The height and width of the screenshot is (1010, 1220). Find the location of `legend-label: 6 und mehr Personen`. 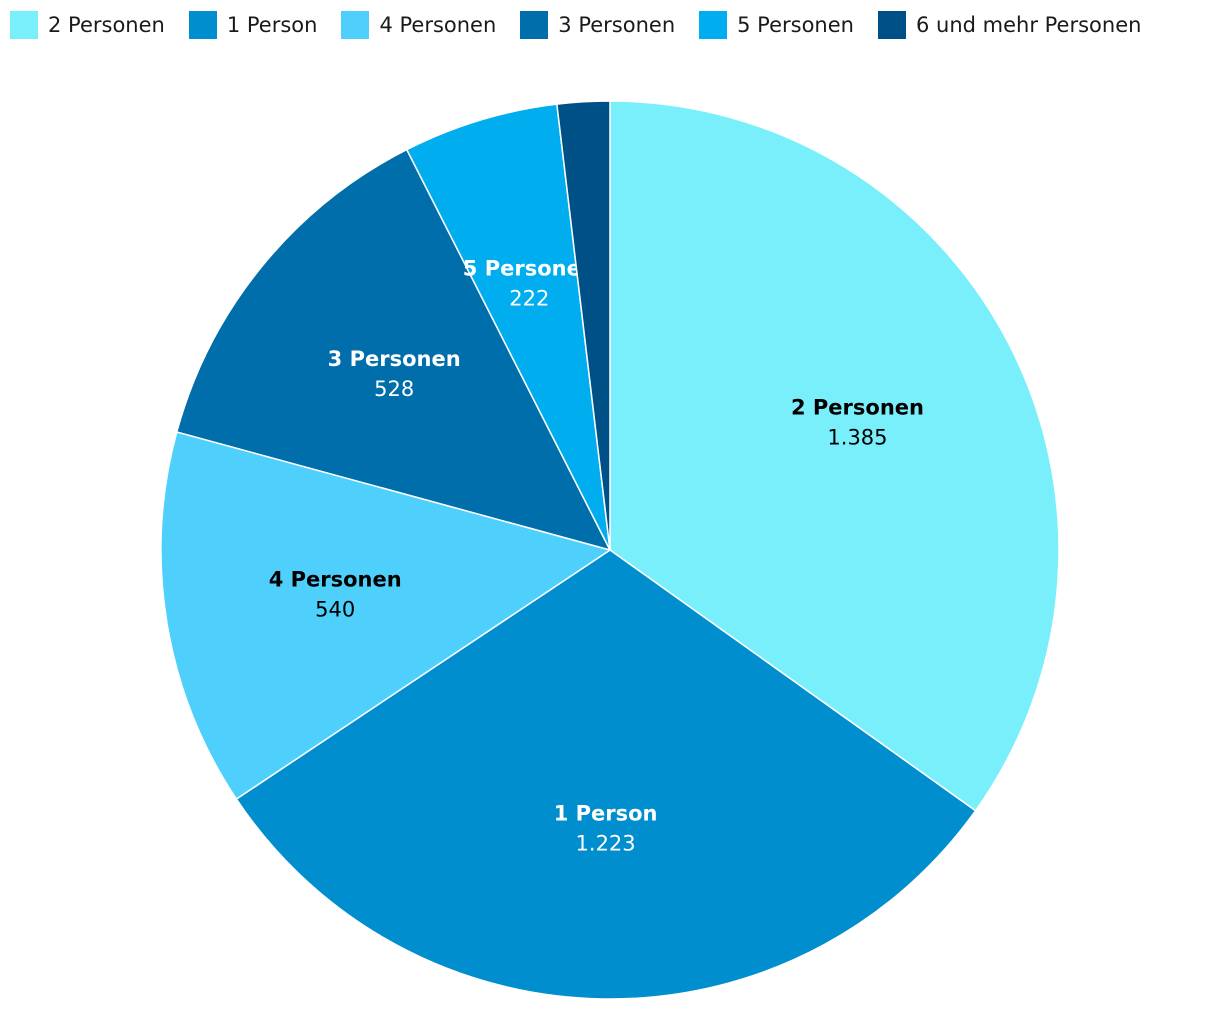

legend-label: 6 und mehr Personen is located at coordinates (1028, 25).